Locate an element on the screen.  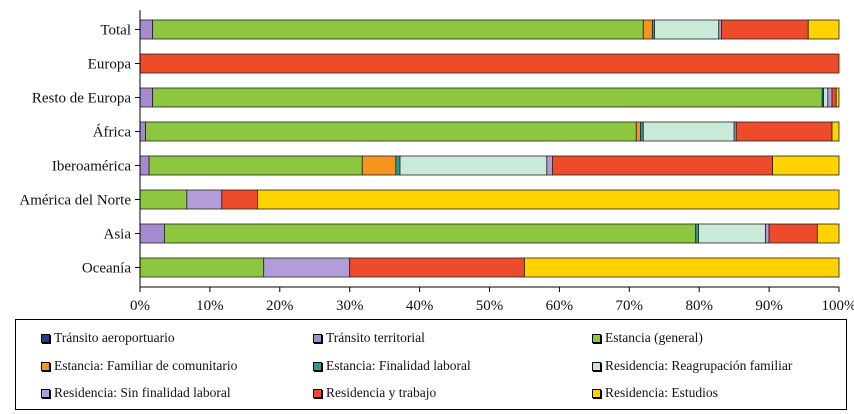
x-tick-label: 50% is located at coordinates (490, 306).